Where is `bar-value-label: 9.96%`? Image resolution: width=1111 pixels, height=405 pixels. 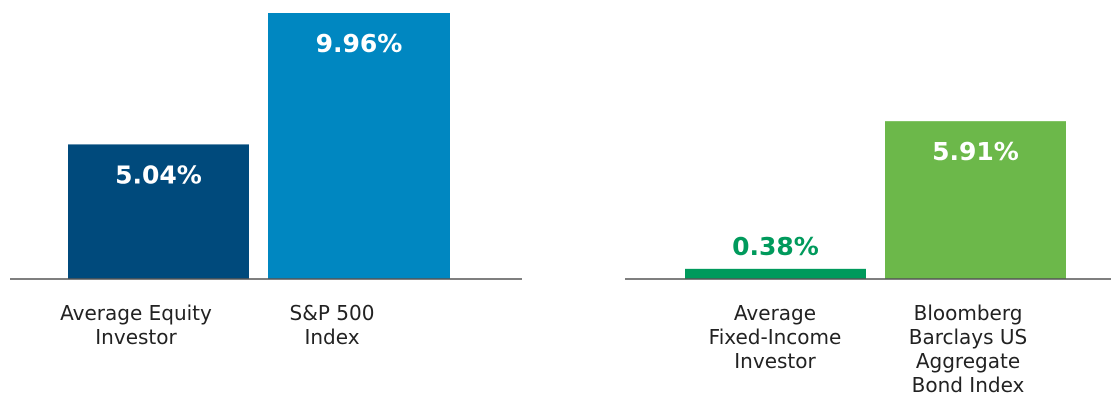
bar-value-label: 9.96% is located at coordinates (359, 43).